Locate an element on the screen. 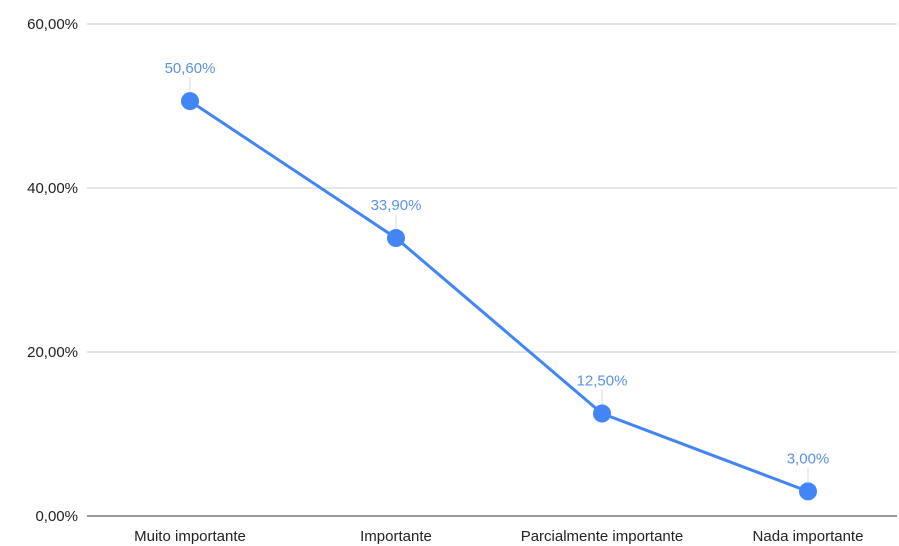 The image size is (899, 546). y-tick-label: 60,00% is located at coordinates (52, 24).